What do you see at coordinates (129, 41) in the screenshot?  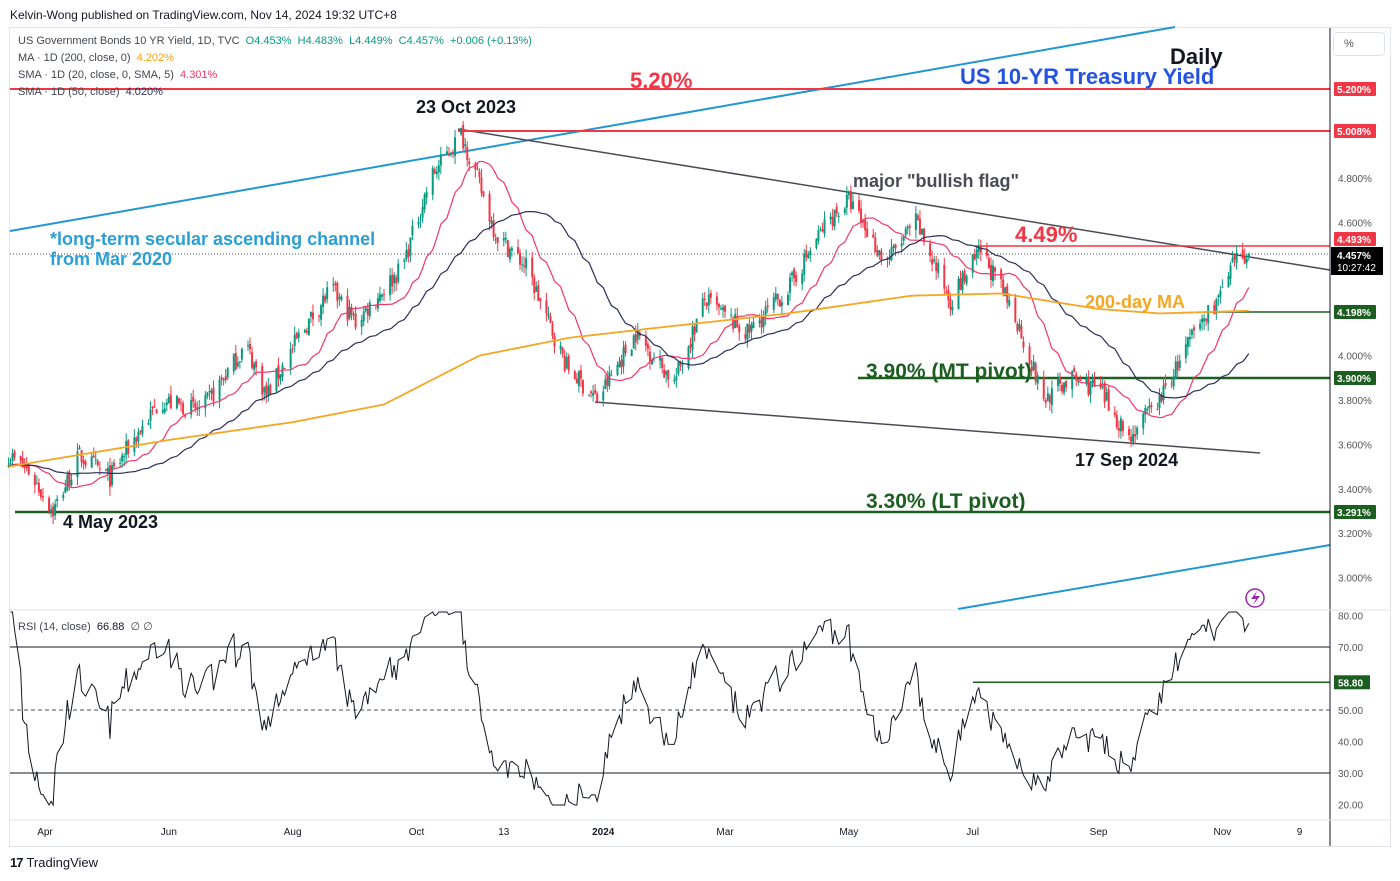 I see `symbol-label: US Government Bonds 10 YR Yield, 1D, TVC` at bounding box center [129, 41].